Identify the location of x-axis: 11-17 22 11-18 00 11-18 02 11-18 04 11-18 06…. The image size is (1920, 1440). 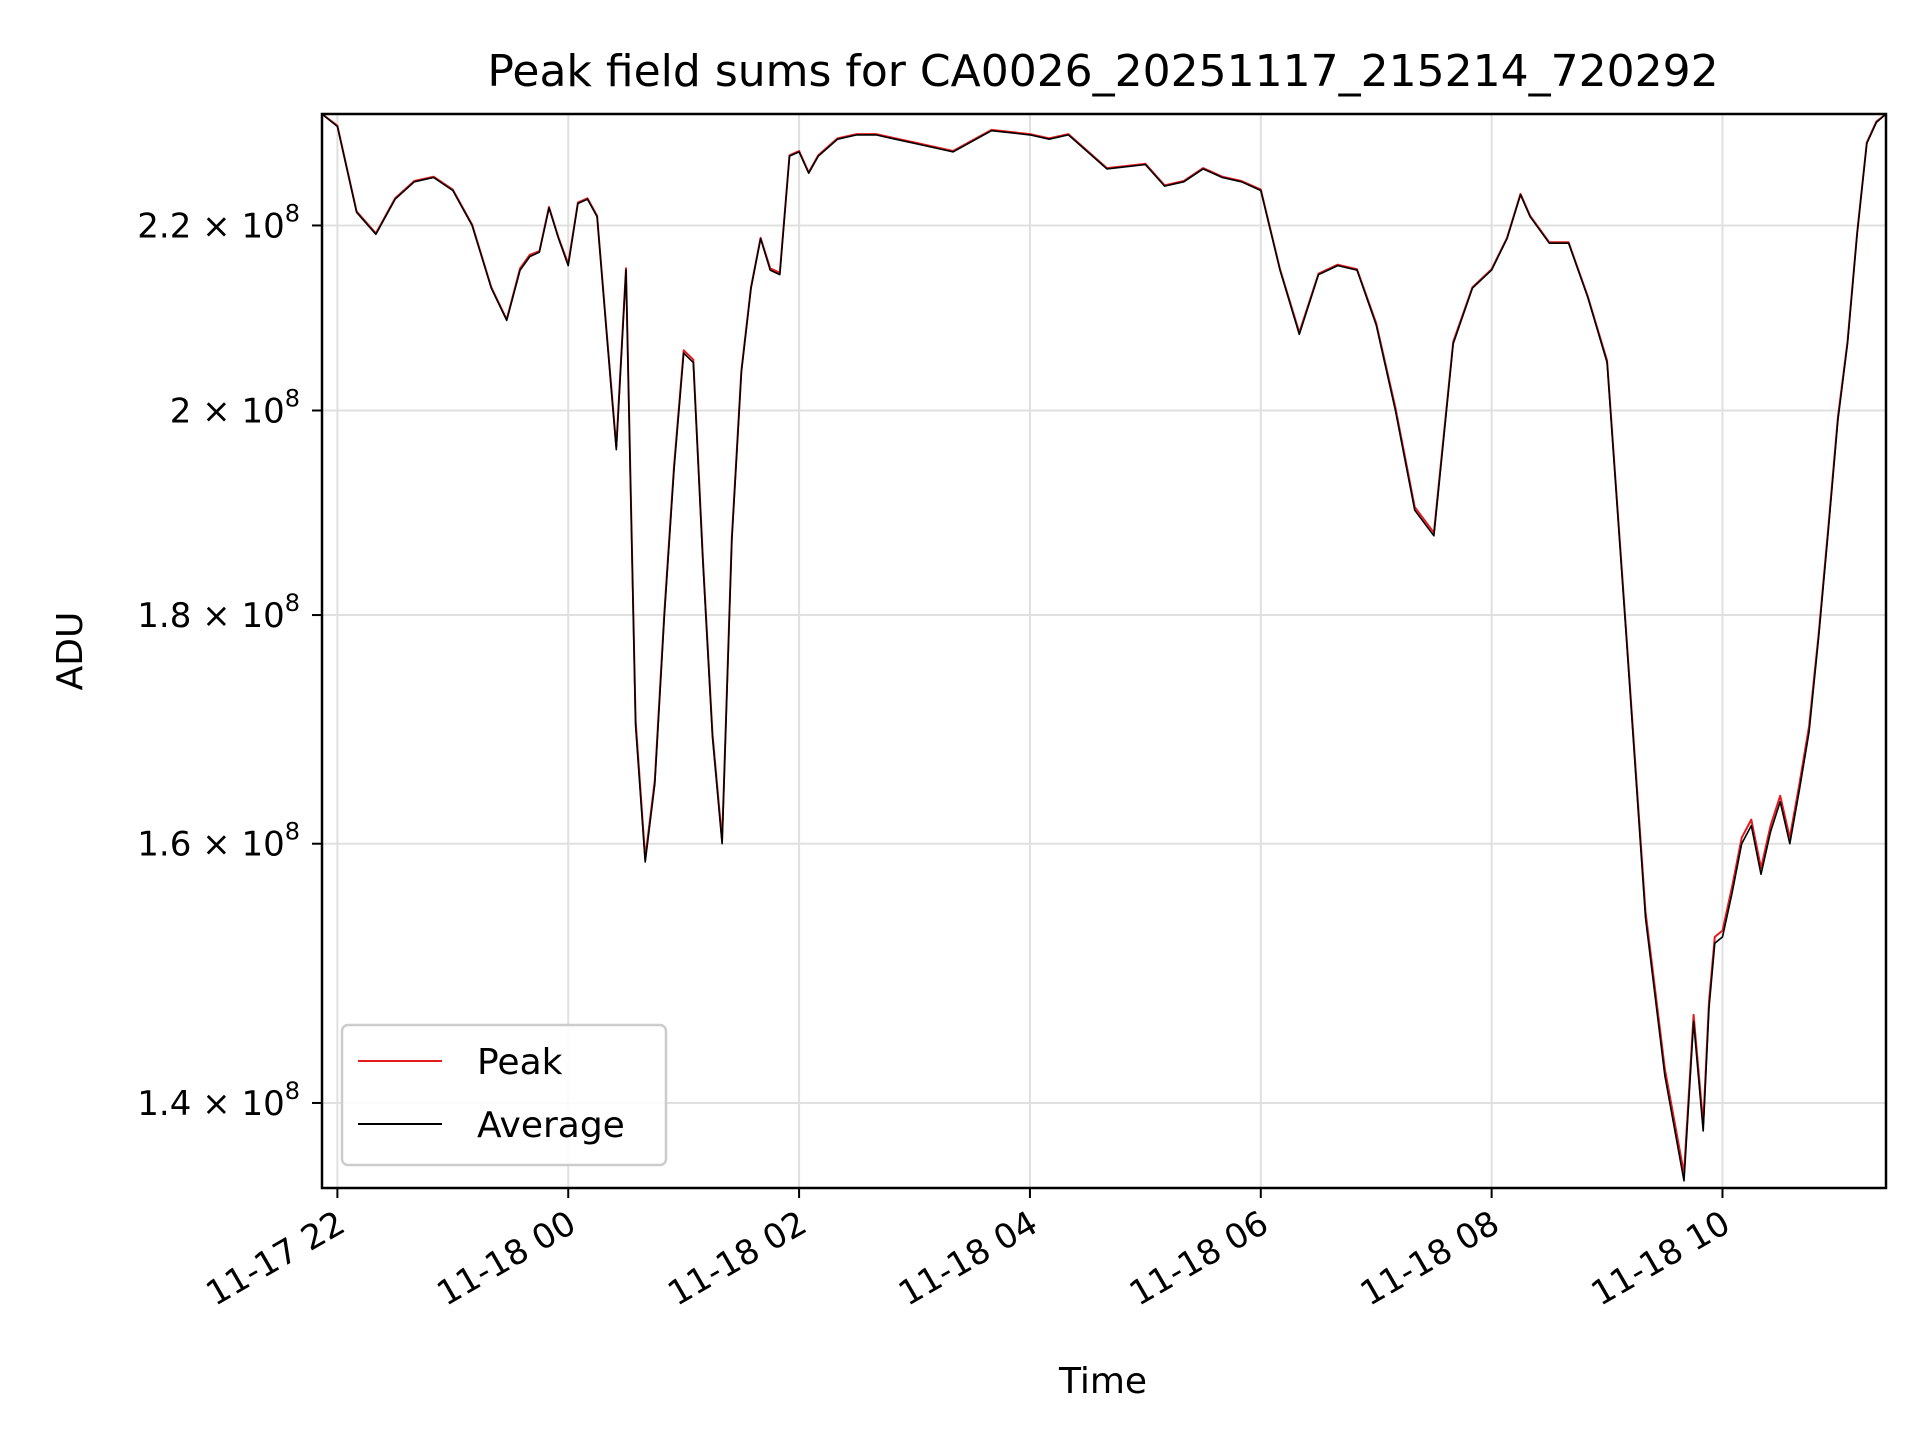
(968, 1251).